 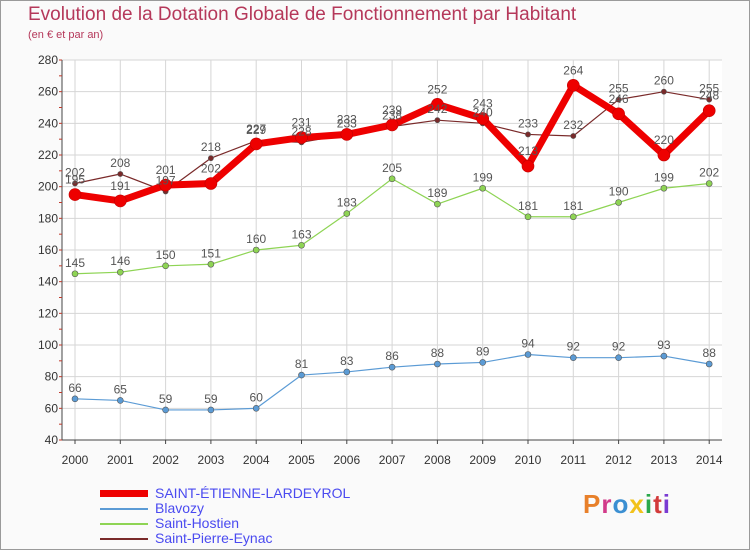 What do you see at coordinates (120, 186) in the screenshot?
I see `data-label-saint-etienne-lardeyrol: 191` at bounding box center [120, 186].